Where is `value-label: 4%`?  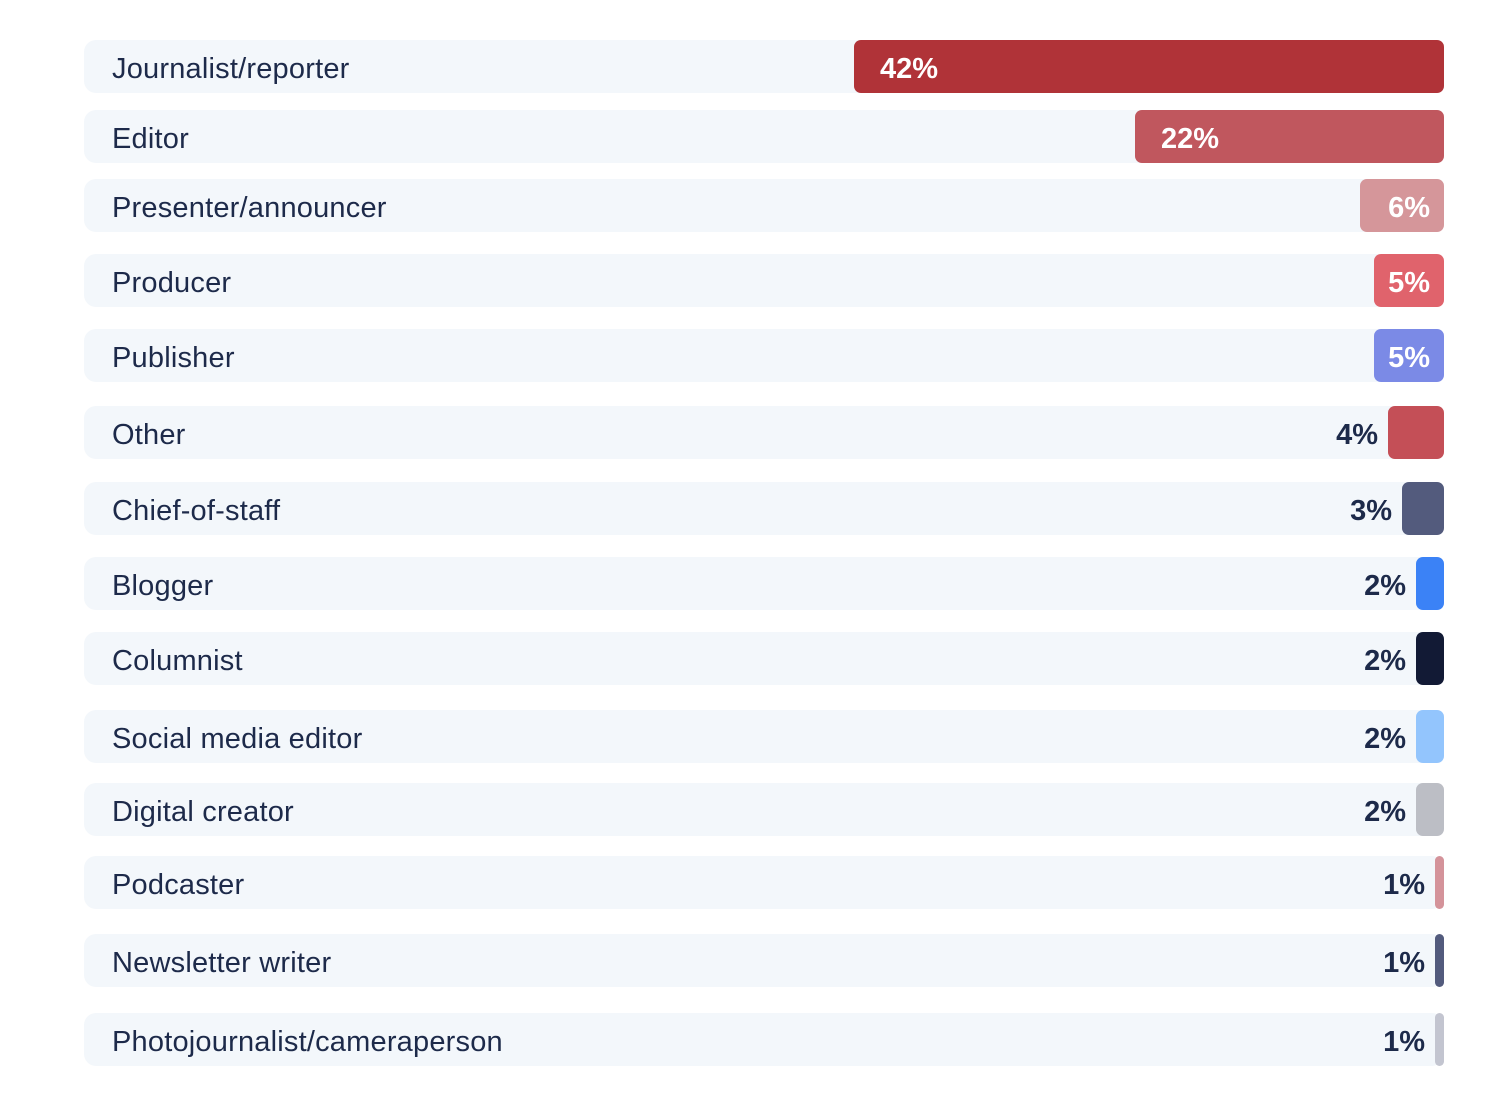
value-label: 4% is located at coordinates (1357, 435).